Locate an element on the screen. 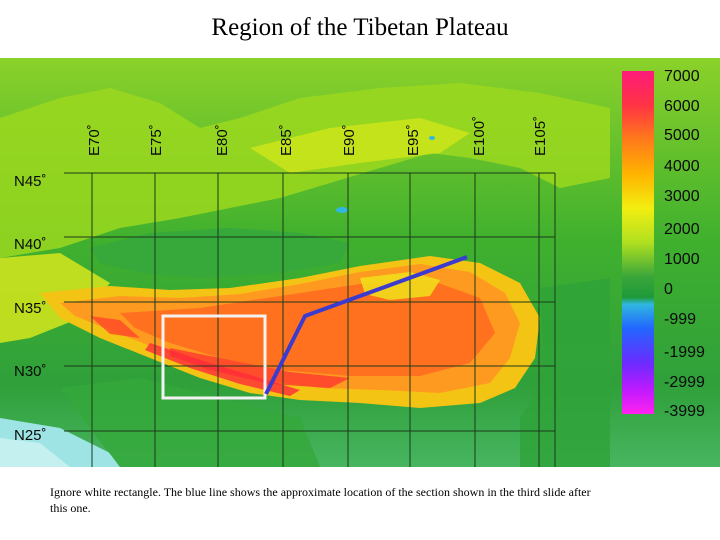 This screenshot has height=540, width=720. lat-label: N30˚ is located at coordinates (30, 371).